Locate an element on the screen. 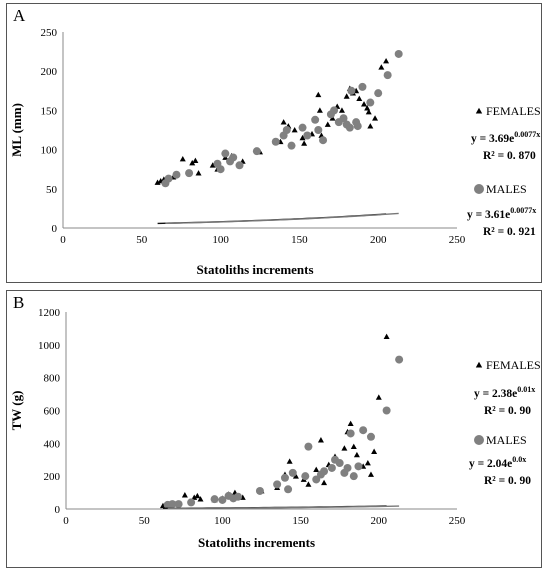 This screenshot has height=573, width=550. panel-label-a: A is located at coordinates (19, 15).